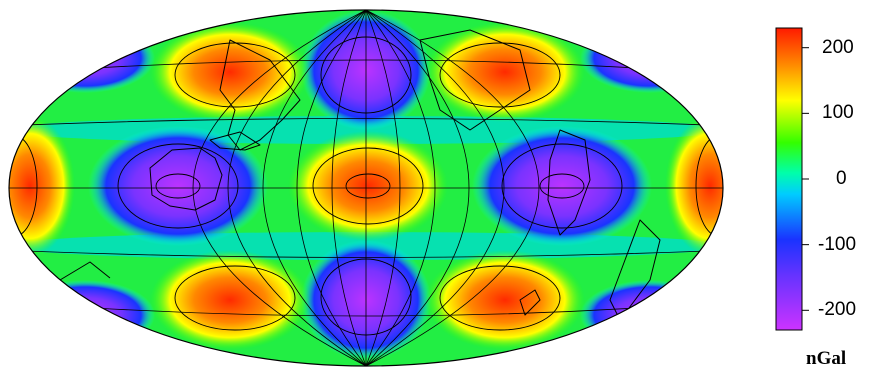 The width and height of the screenshot is (881, 375). Describe the element at coordinates (530, 302) in the screenshot. I see `coast-new-zealand` at that location.